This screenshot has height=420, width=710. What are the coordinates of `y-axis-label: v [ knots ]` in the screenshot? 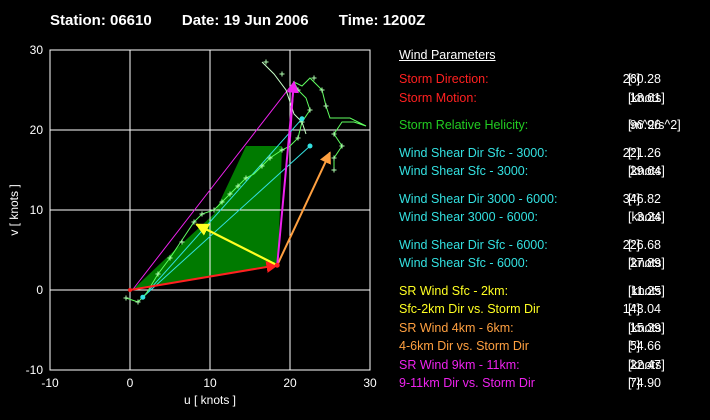 It's located at (14, 209).